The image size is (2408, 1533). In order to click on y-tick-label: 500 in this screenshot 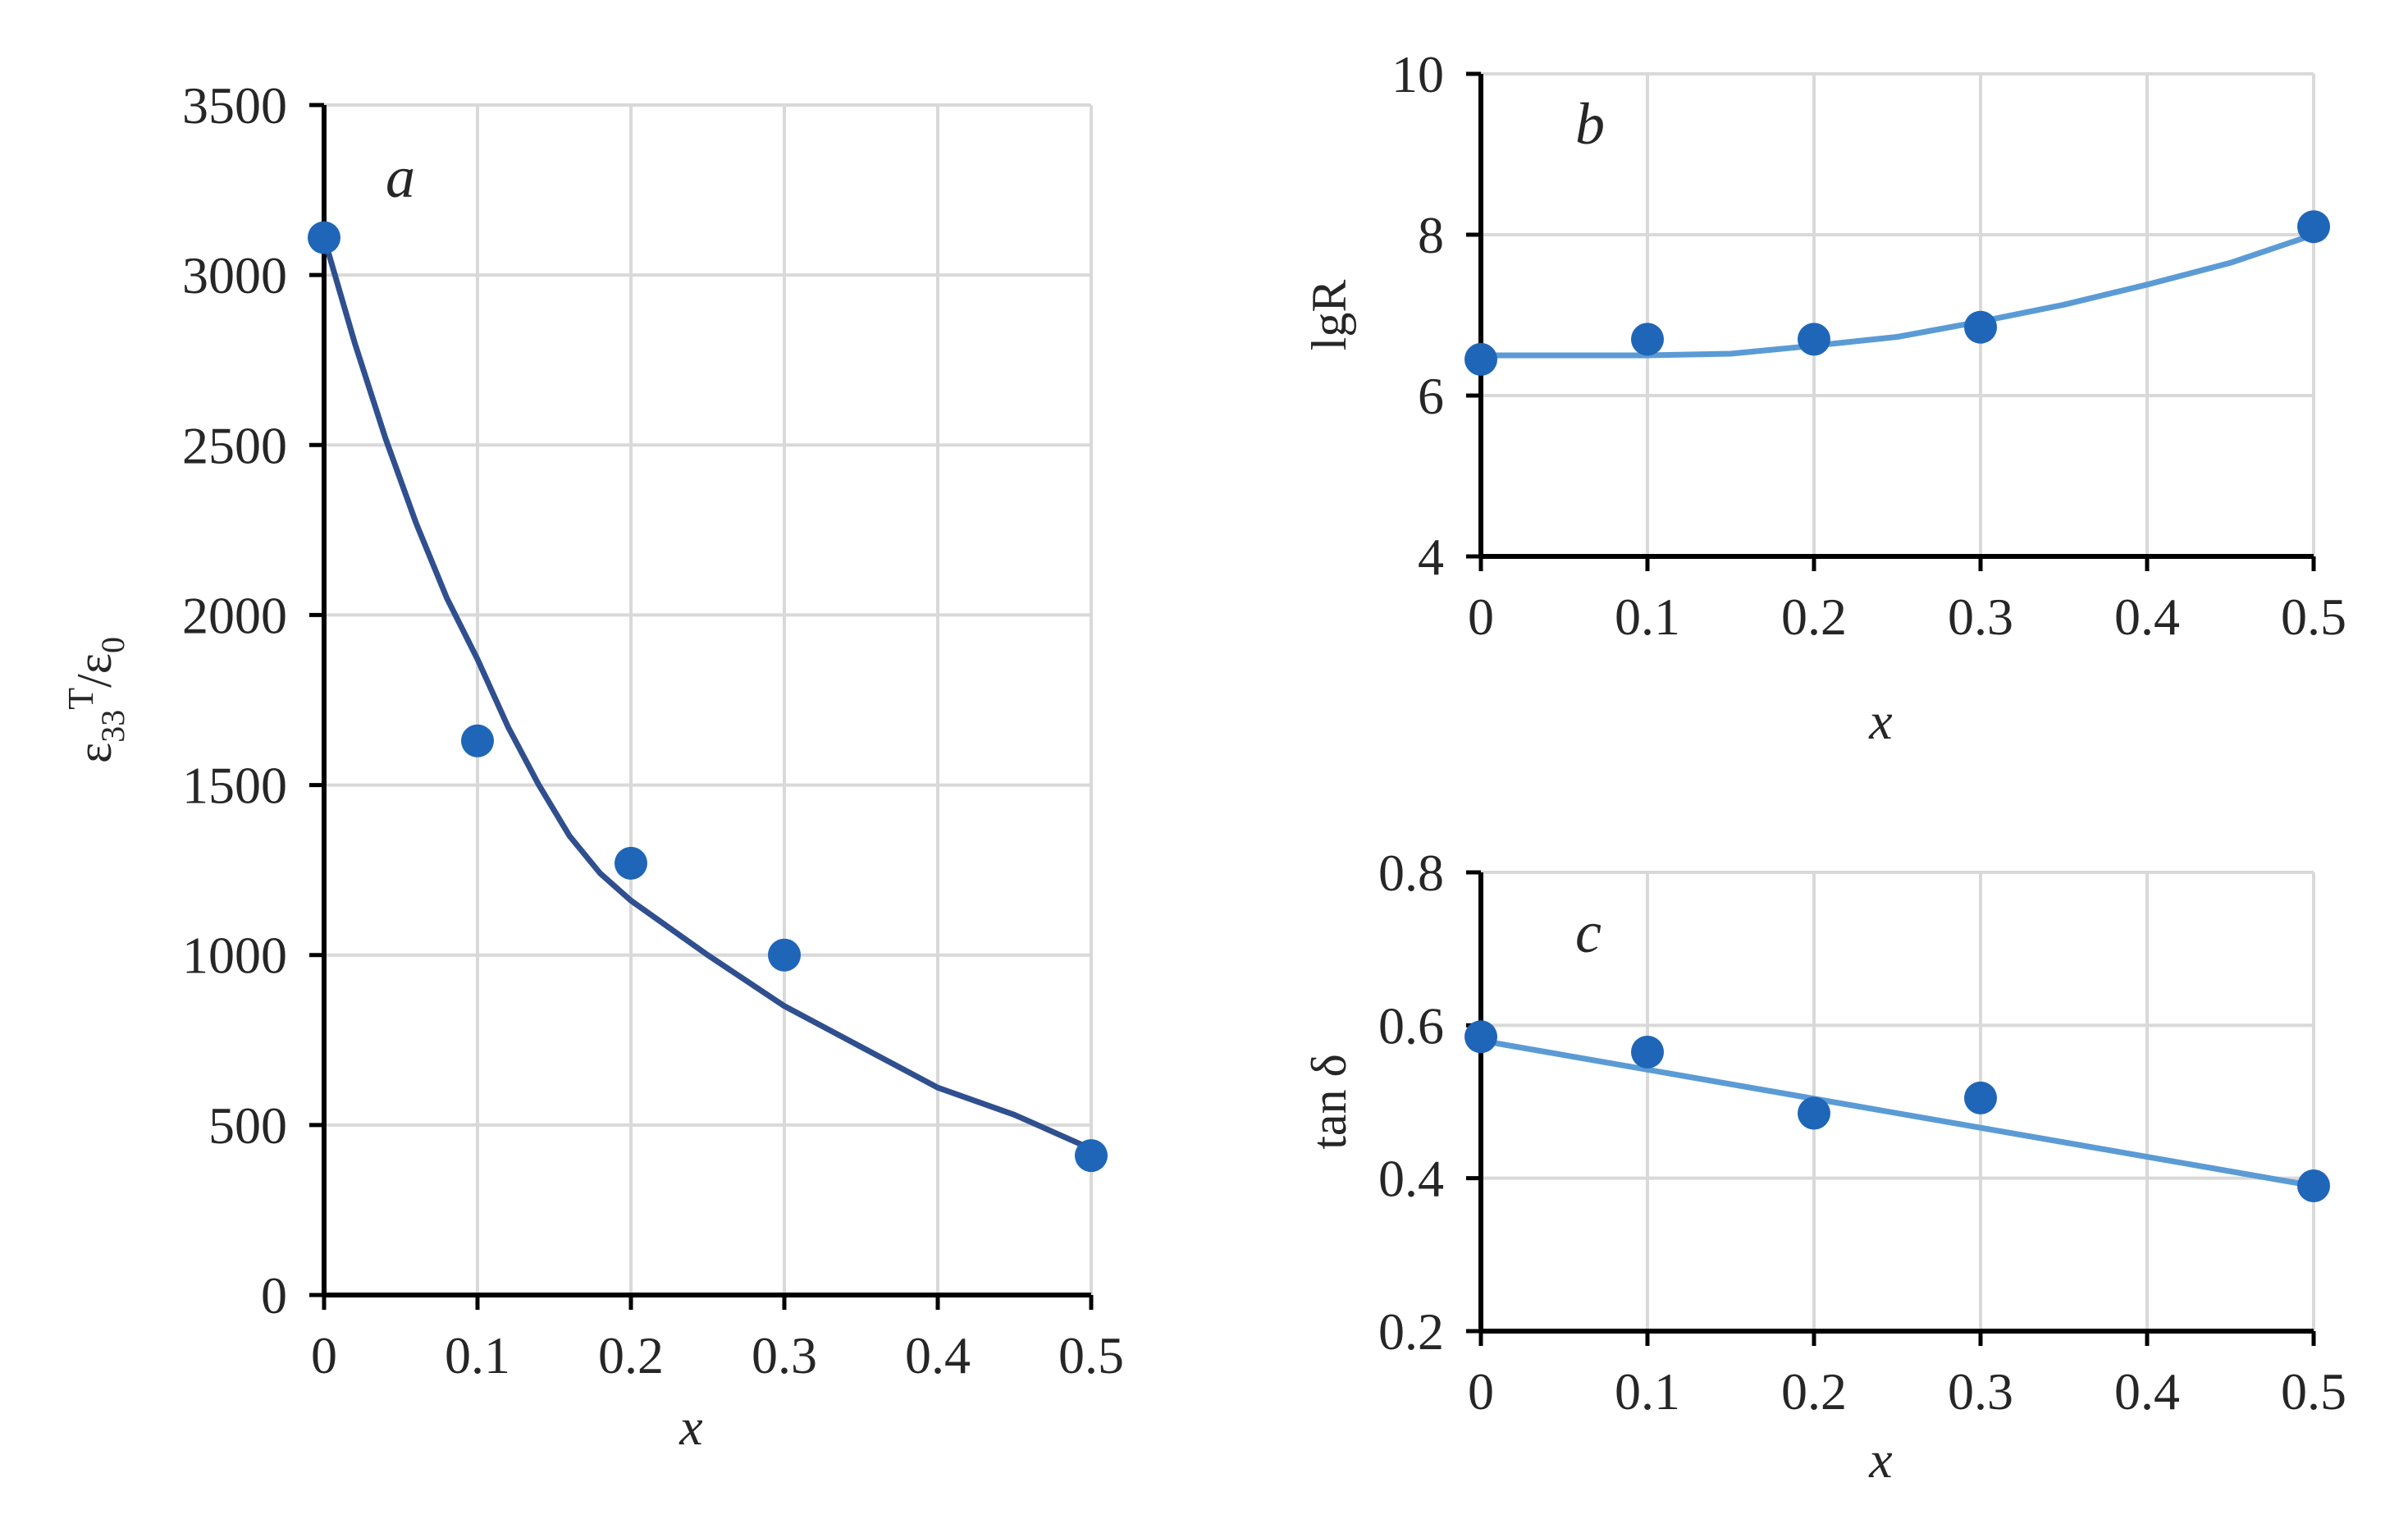, I will do `click(247, 1125)`.